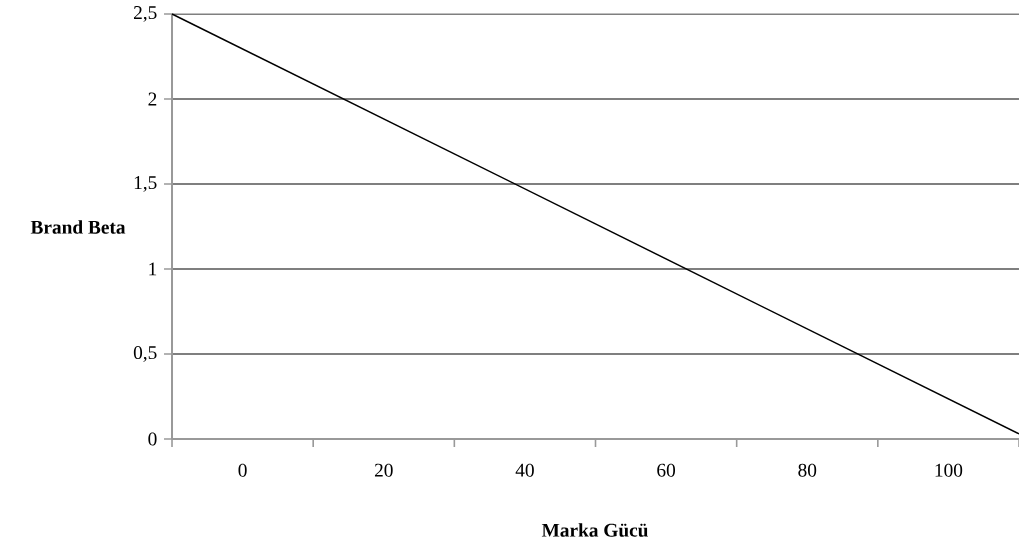 This screenshot has height=548, width=1019. Describe the element at coordinates (152, 99) in the screenshot. I see `y-tick-label: 2` at that location.